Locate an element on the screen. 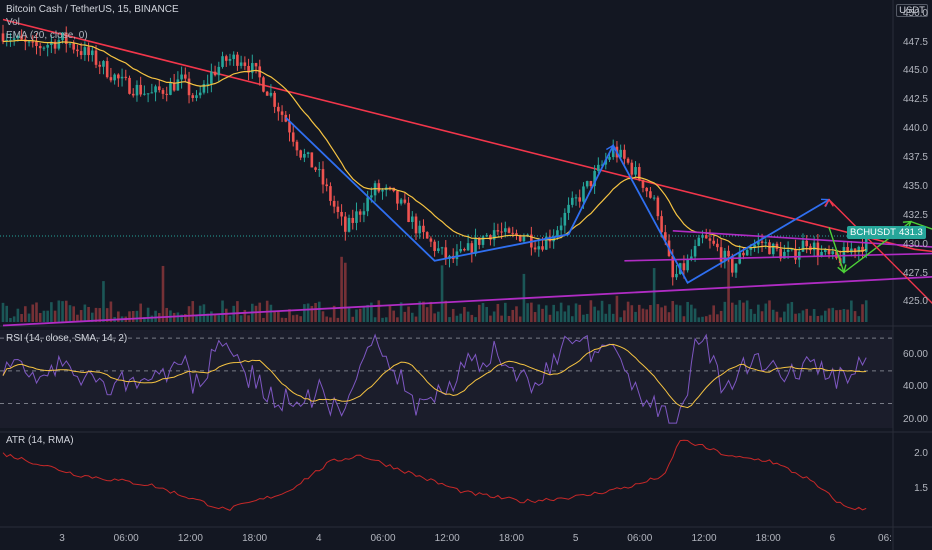  price-tick-label: 450.0 is located at coordinates (915, 13).